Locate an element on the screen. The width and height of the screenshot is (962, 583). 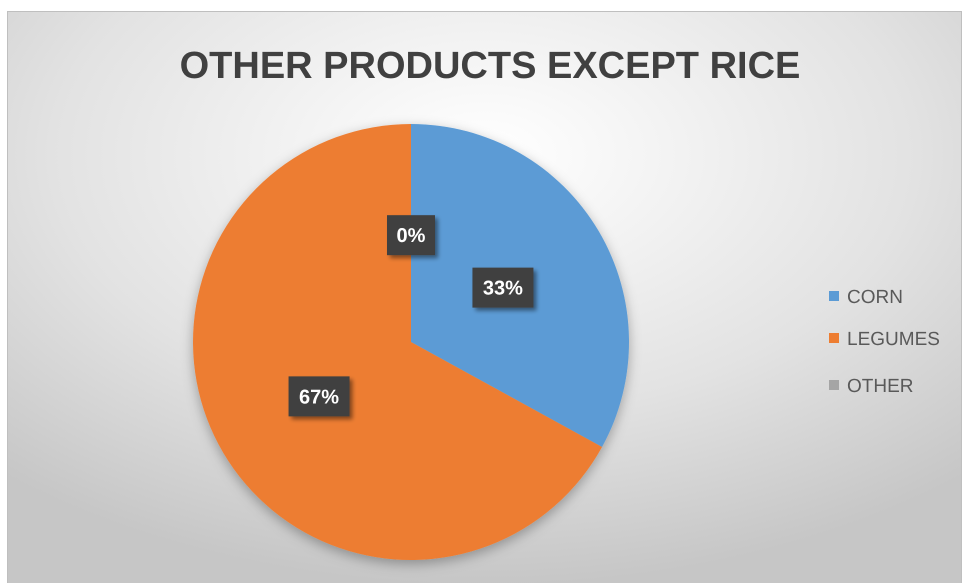
text: 0% is located at coordinates (411, 236).